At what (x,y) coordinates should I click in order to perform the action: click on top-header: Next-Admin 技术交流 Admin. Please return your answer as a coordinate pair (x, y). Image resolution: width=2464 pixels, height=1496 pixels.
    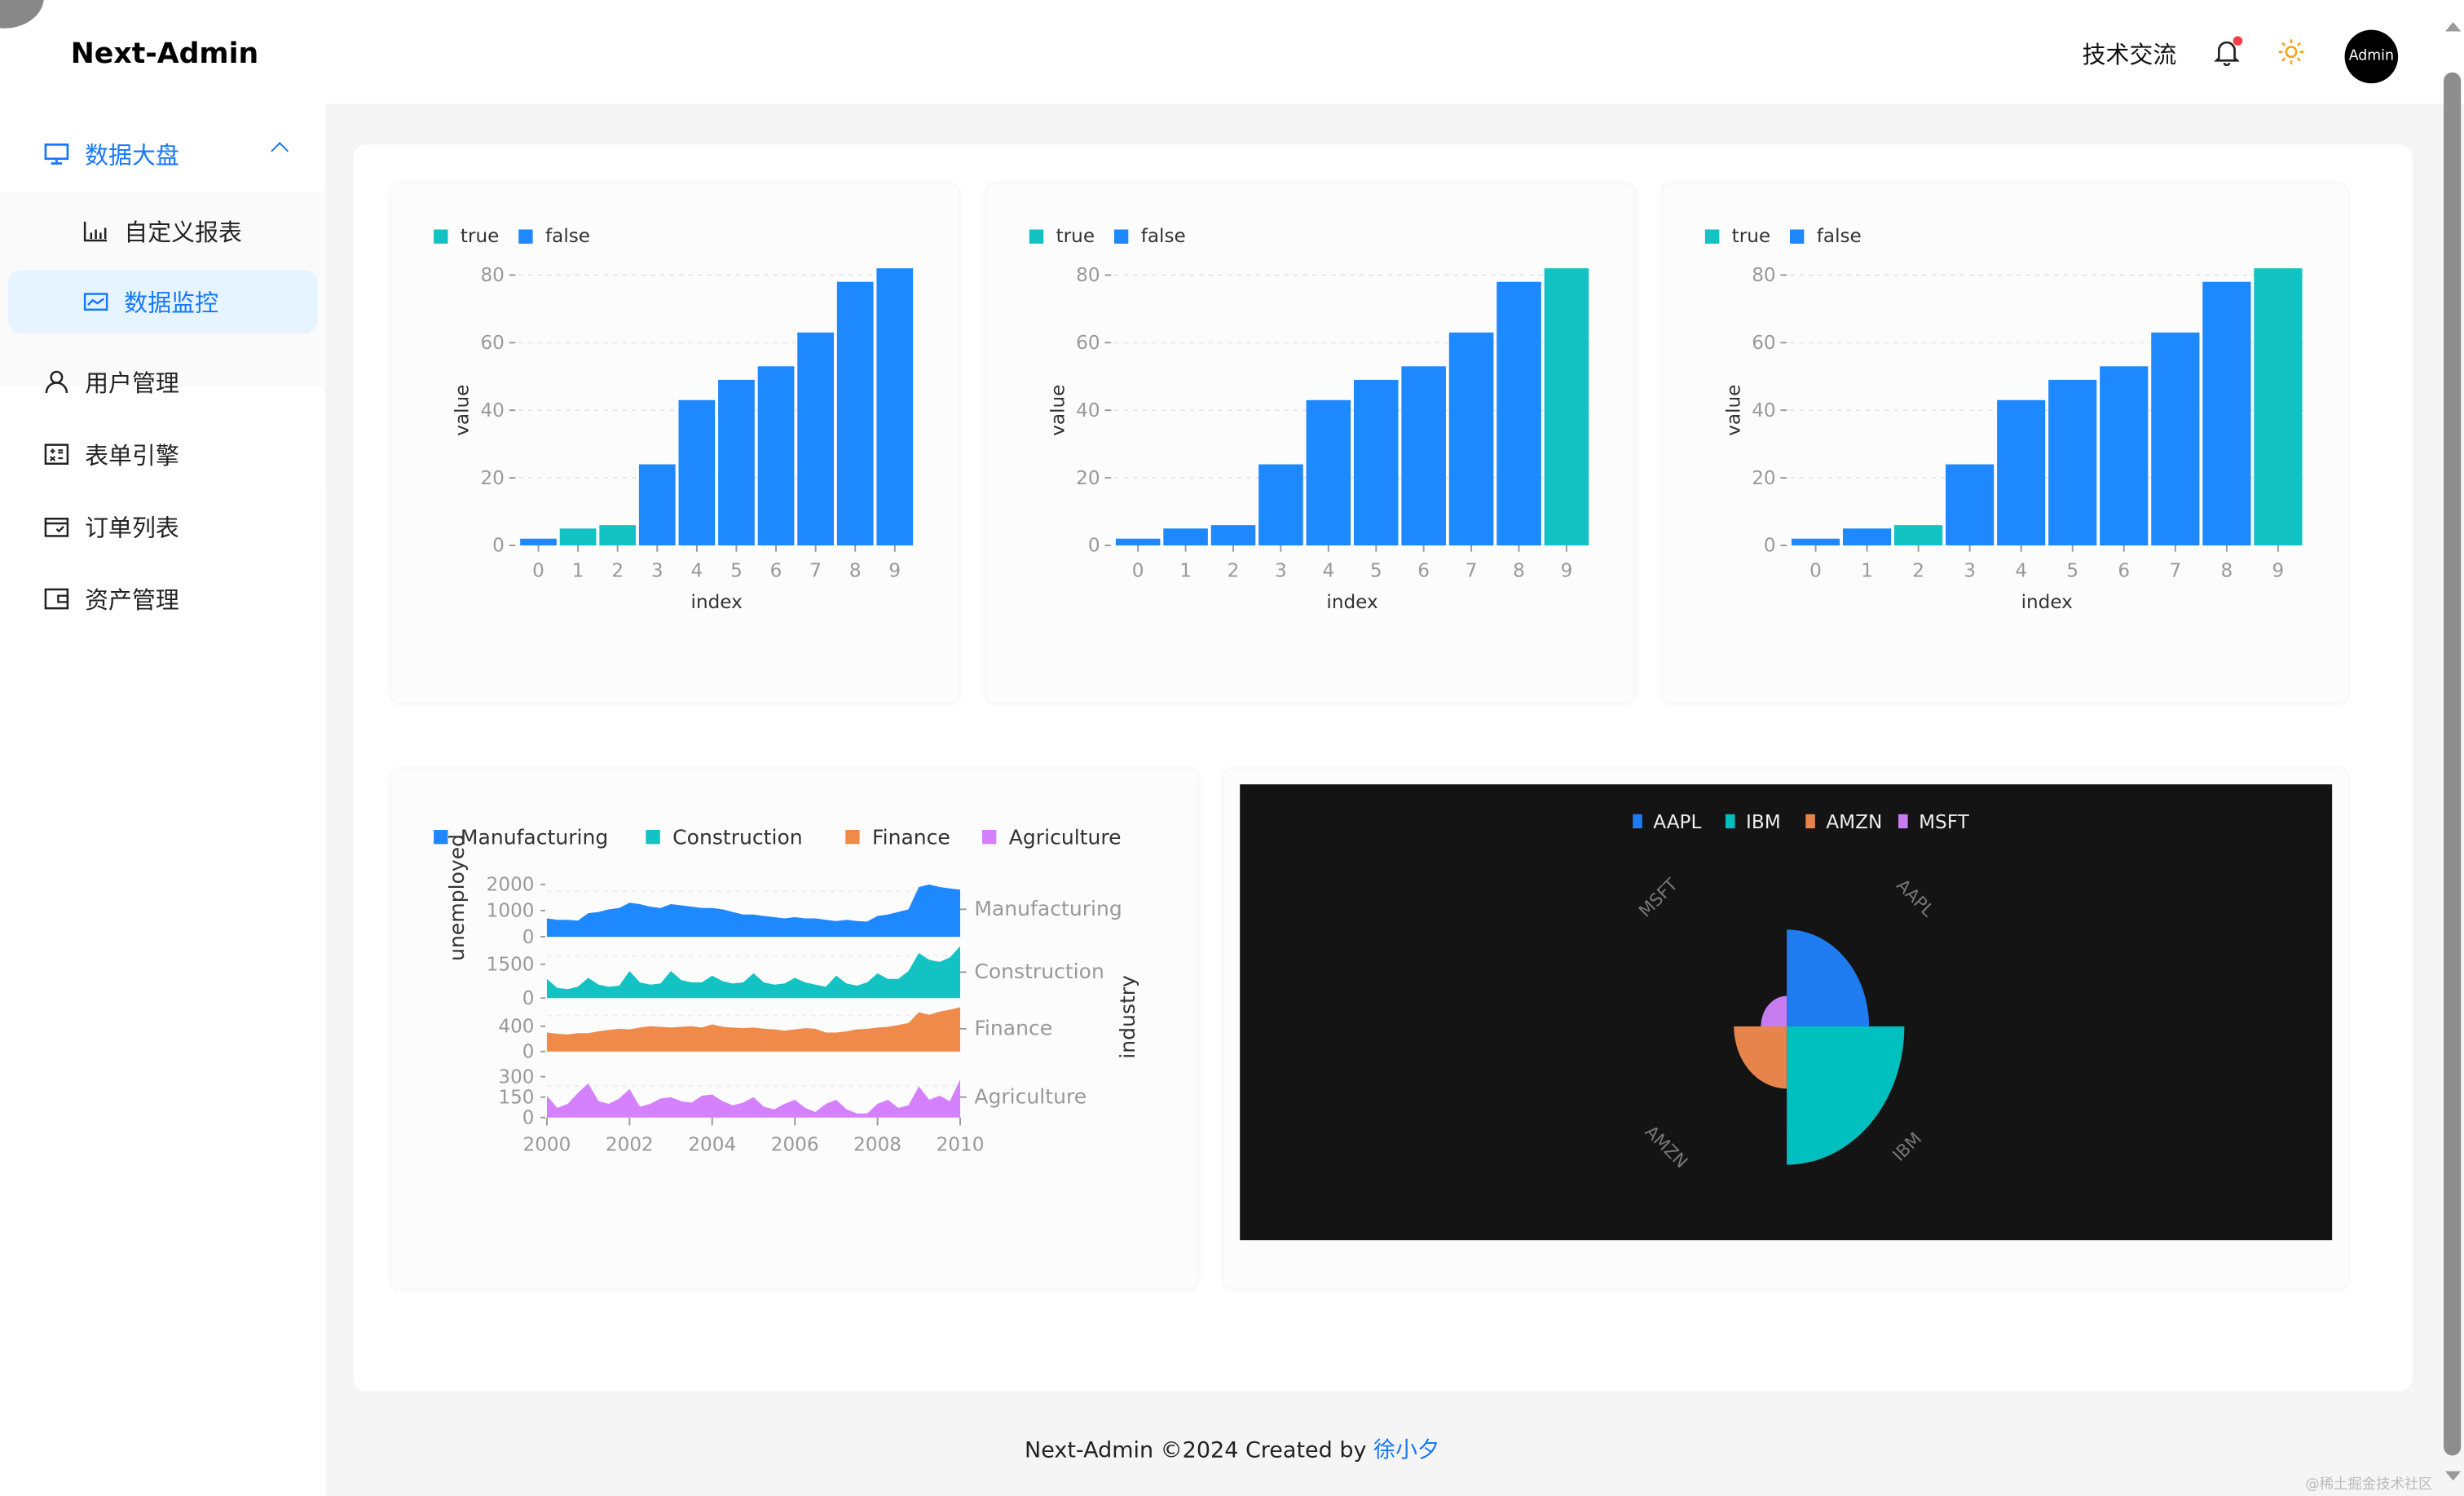
    Looking at the image, I should click on (1232, 52).